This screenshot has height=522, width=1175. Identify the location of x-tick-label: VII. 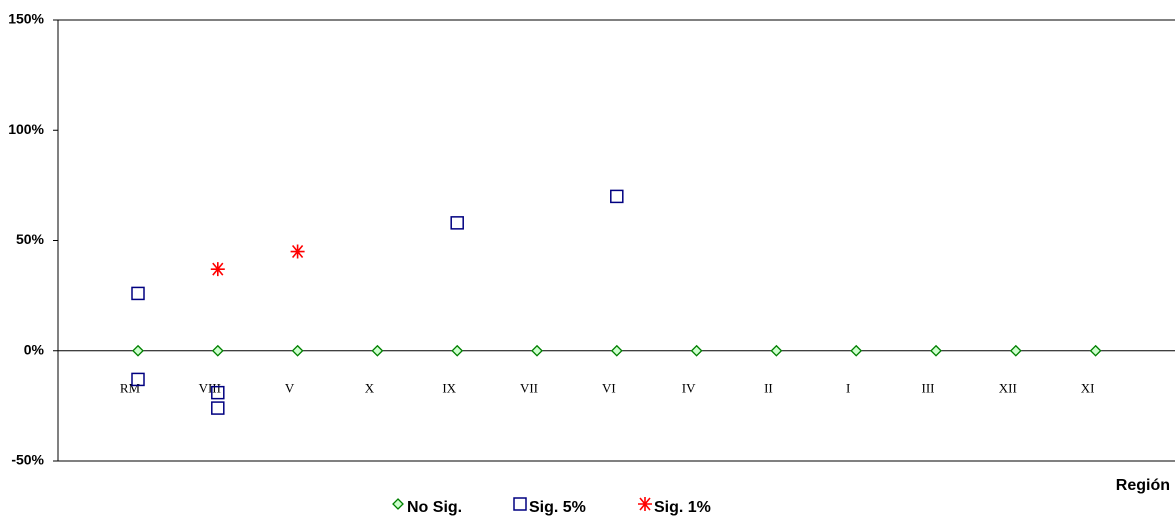
(529, 388).